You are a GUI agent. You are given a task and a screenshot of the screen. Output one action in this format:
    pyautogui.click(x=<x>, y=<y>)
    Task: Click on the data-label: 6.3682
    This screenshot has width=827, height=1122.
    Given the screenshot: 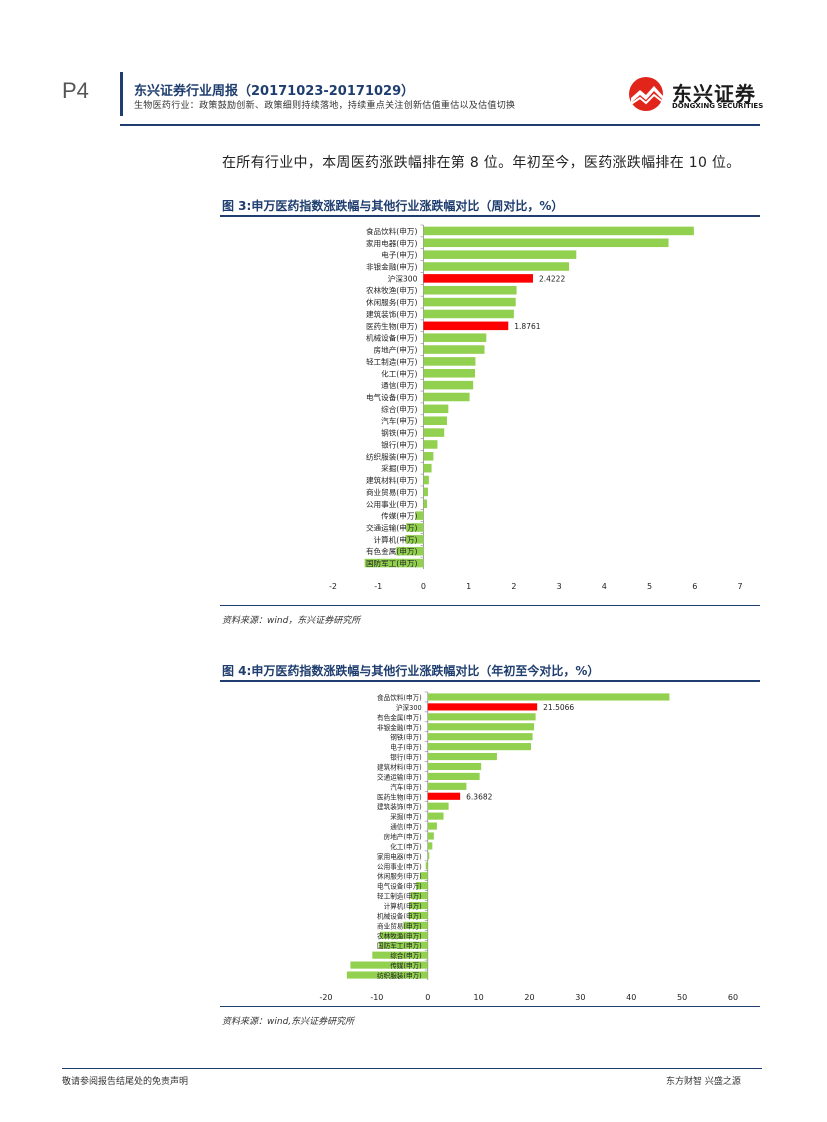 What is the action you would take?
    pyautogui.click(x=479, y=796)
    